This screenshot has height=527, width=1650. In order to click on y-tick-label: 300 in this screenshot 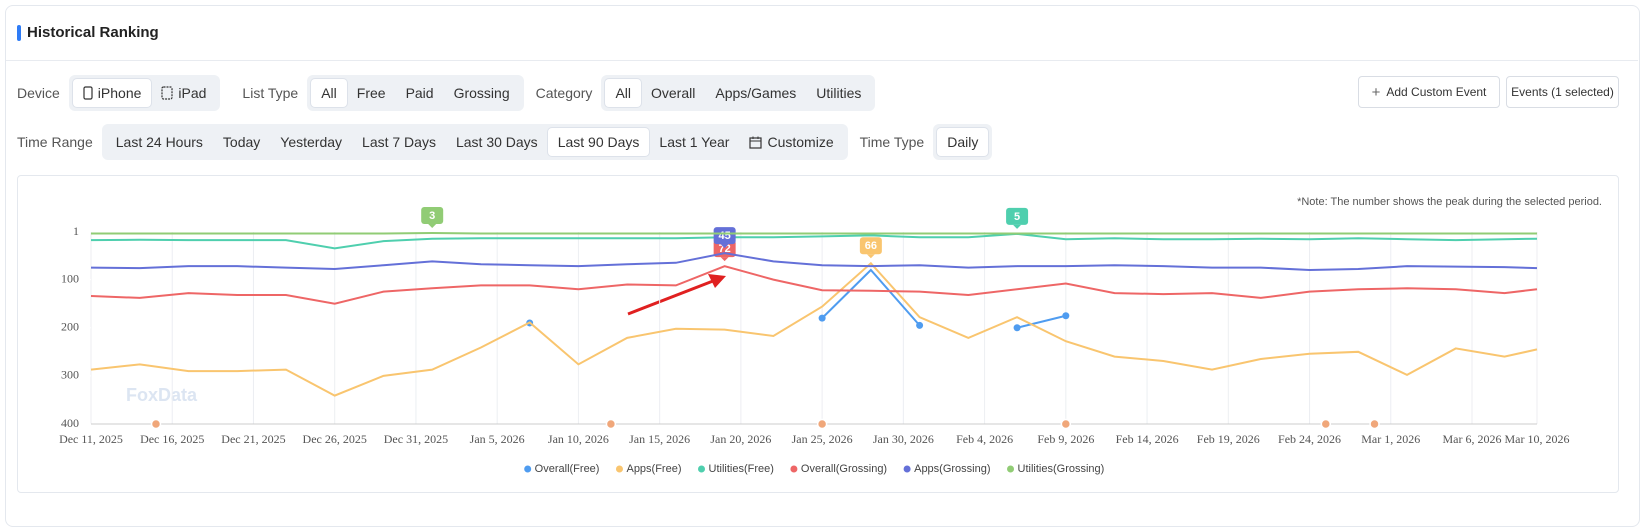, I will do `click(70, 375)`.